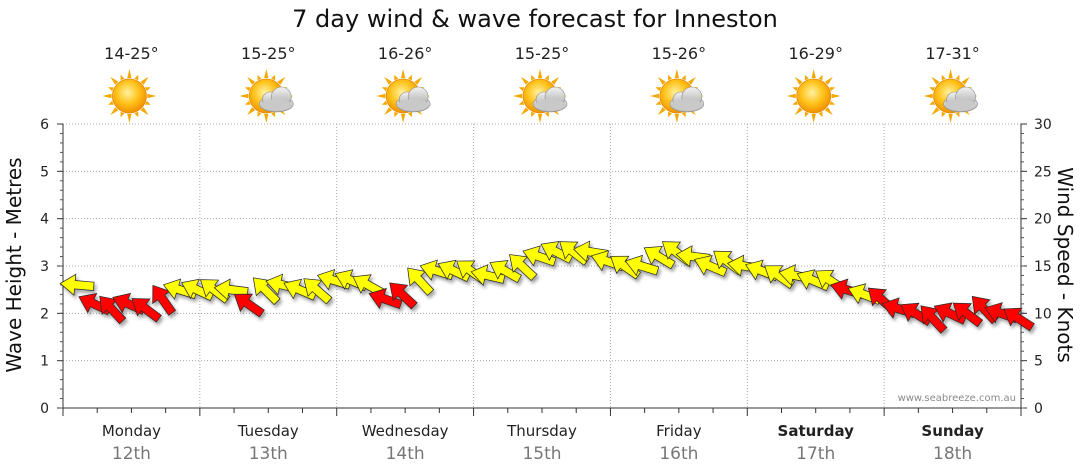 The image size is (1080, 475). What do you see at coordinates (679, 53) in the screenshot?
I see `temp-range: 15-26°` at bounding box center [679, 53].